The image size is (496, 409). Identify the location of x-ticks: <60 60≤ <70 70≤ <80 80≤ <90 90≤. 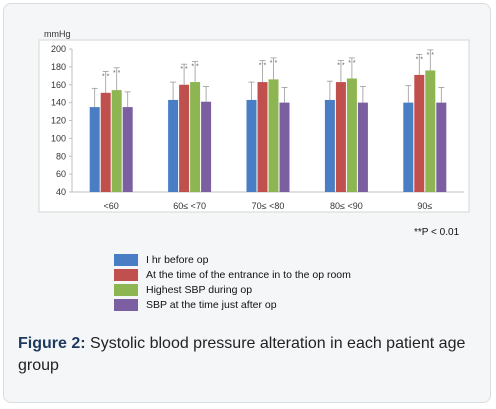
(268, 206).